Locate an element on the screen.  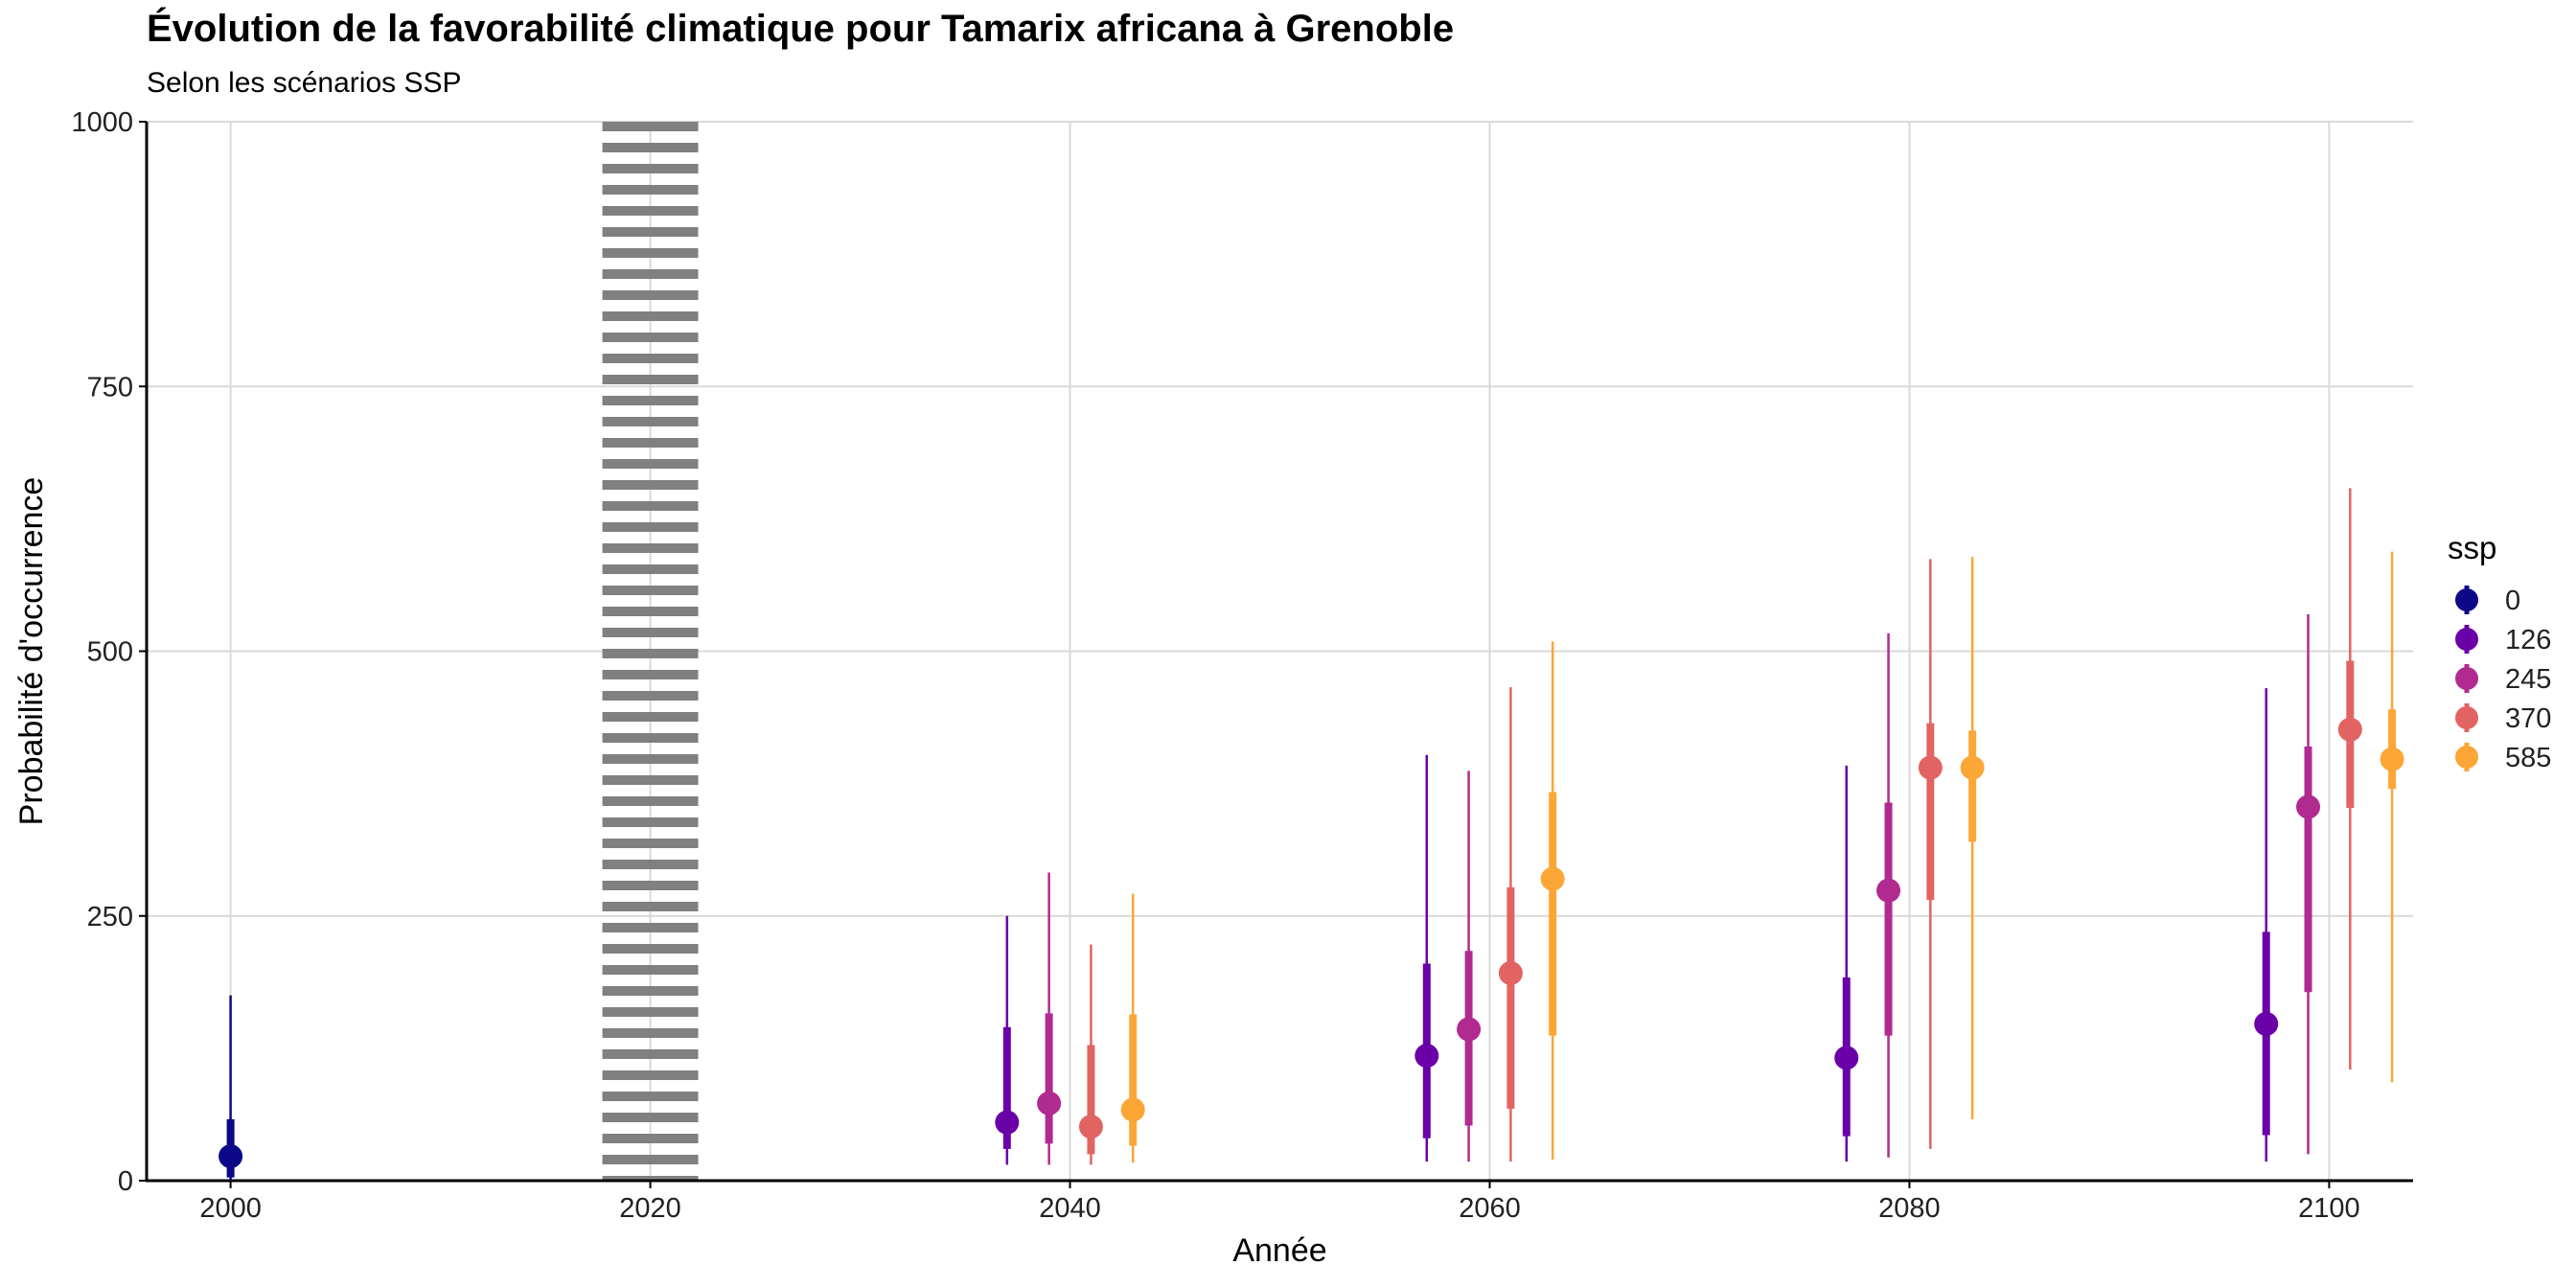
x-tick-label: 2100 is located at coordinates (2329, 1208).